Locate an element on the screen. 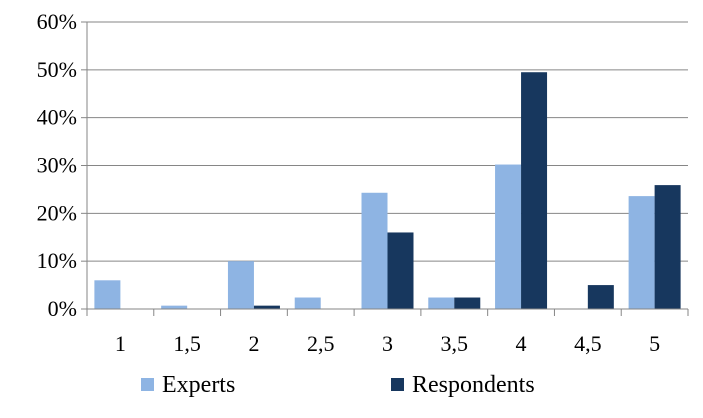 This screenshot has width=703, height=418. x-tick-label: 3,5 is located at coordinates (455, 343).